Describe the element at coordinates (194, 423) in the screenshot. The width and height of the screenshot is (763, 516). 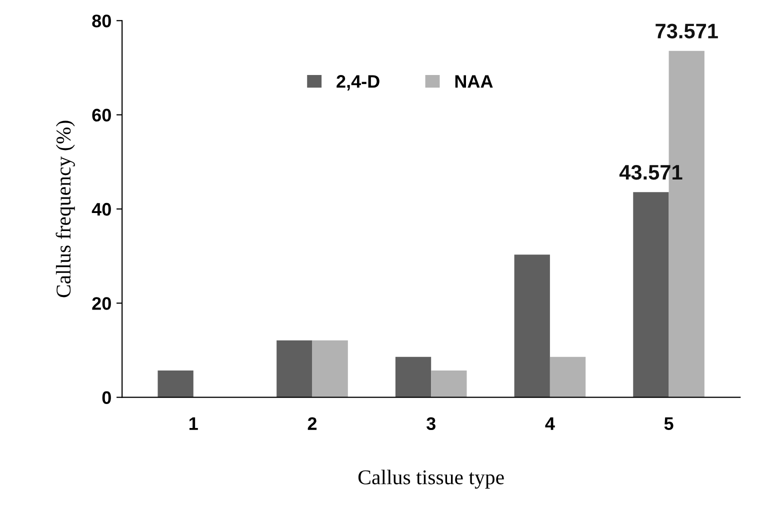
I see `x-tick-label: 1` at that location.